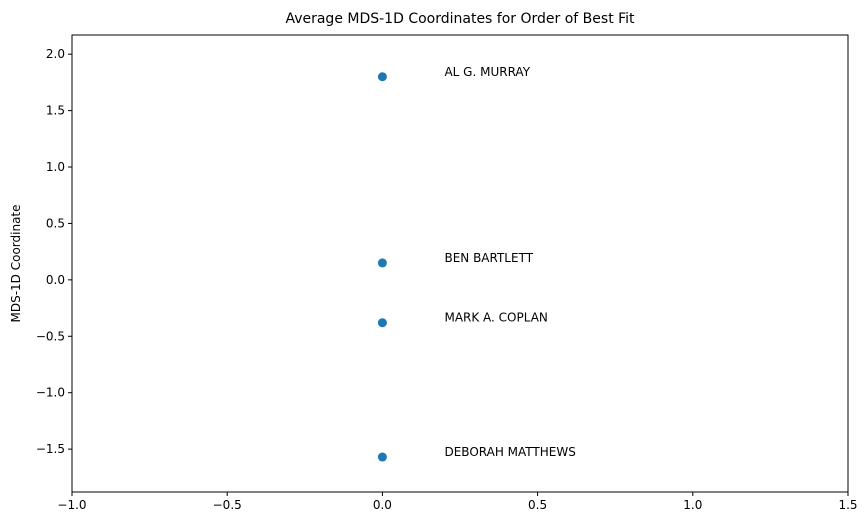 This screenshot has width=868, height=528. What do you see at coordinates (487, 72) in the screenshot?
I see `point-annotation: AL G. MURRAY` at bounding box center [487, 72].